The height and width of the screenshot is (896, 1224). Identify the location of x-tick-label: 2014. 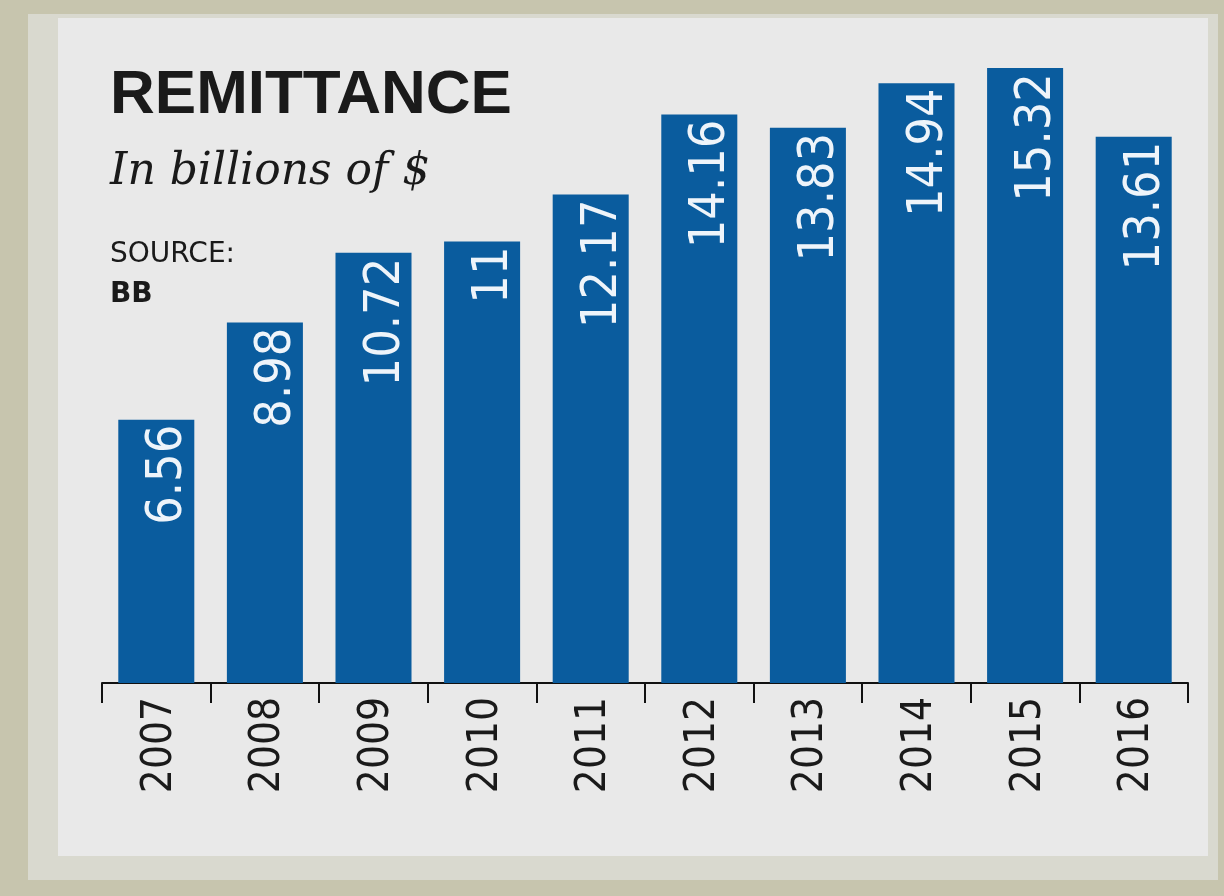
(916, 745).